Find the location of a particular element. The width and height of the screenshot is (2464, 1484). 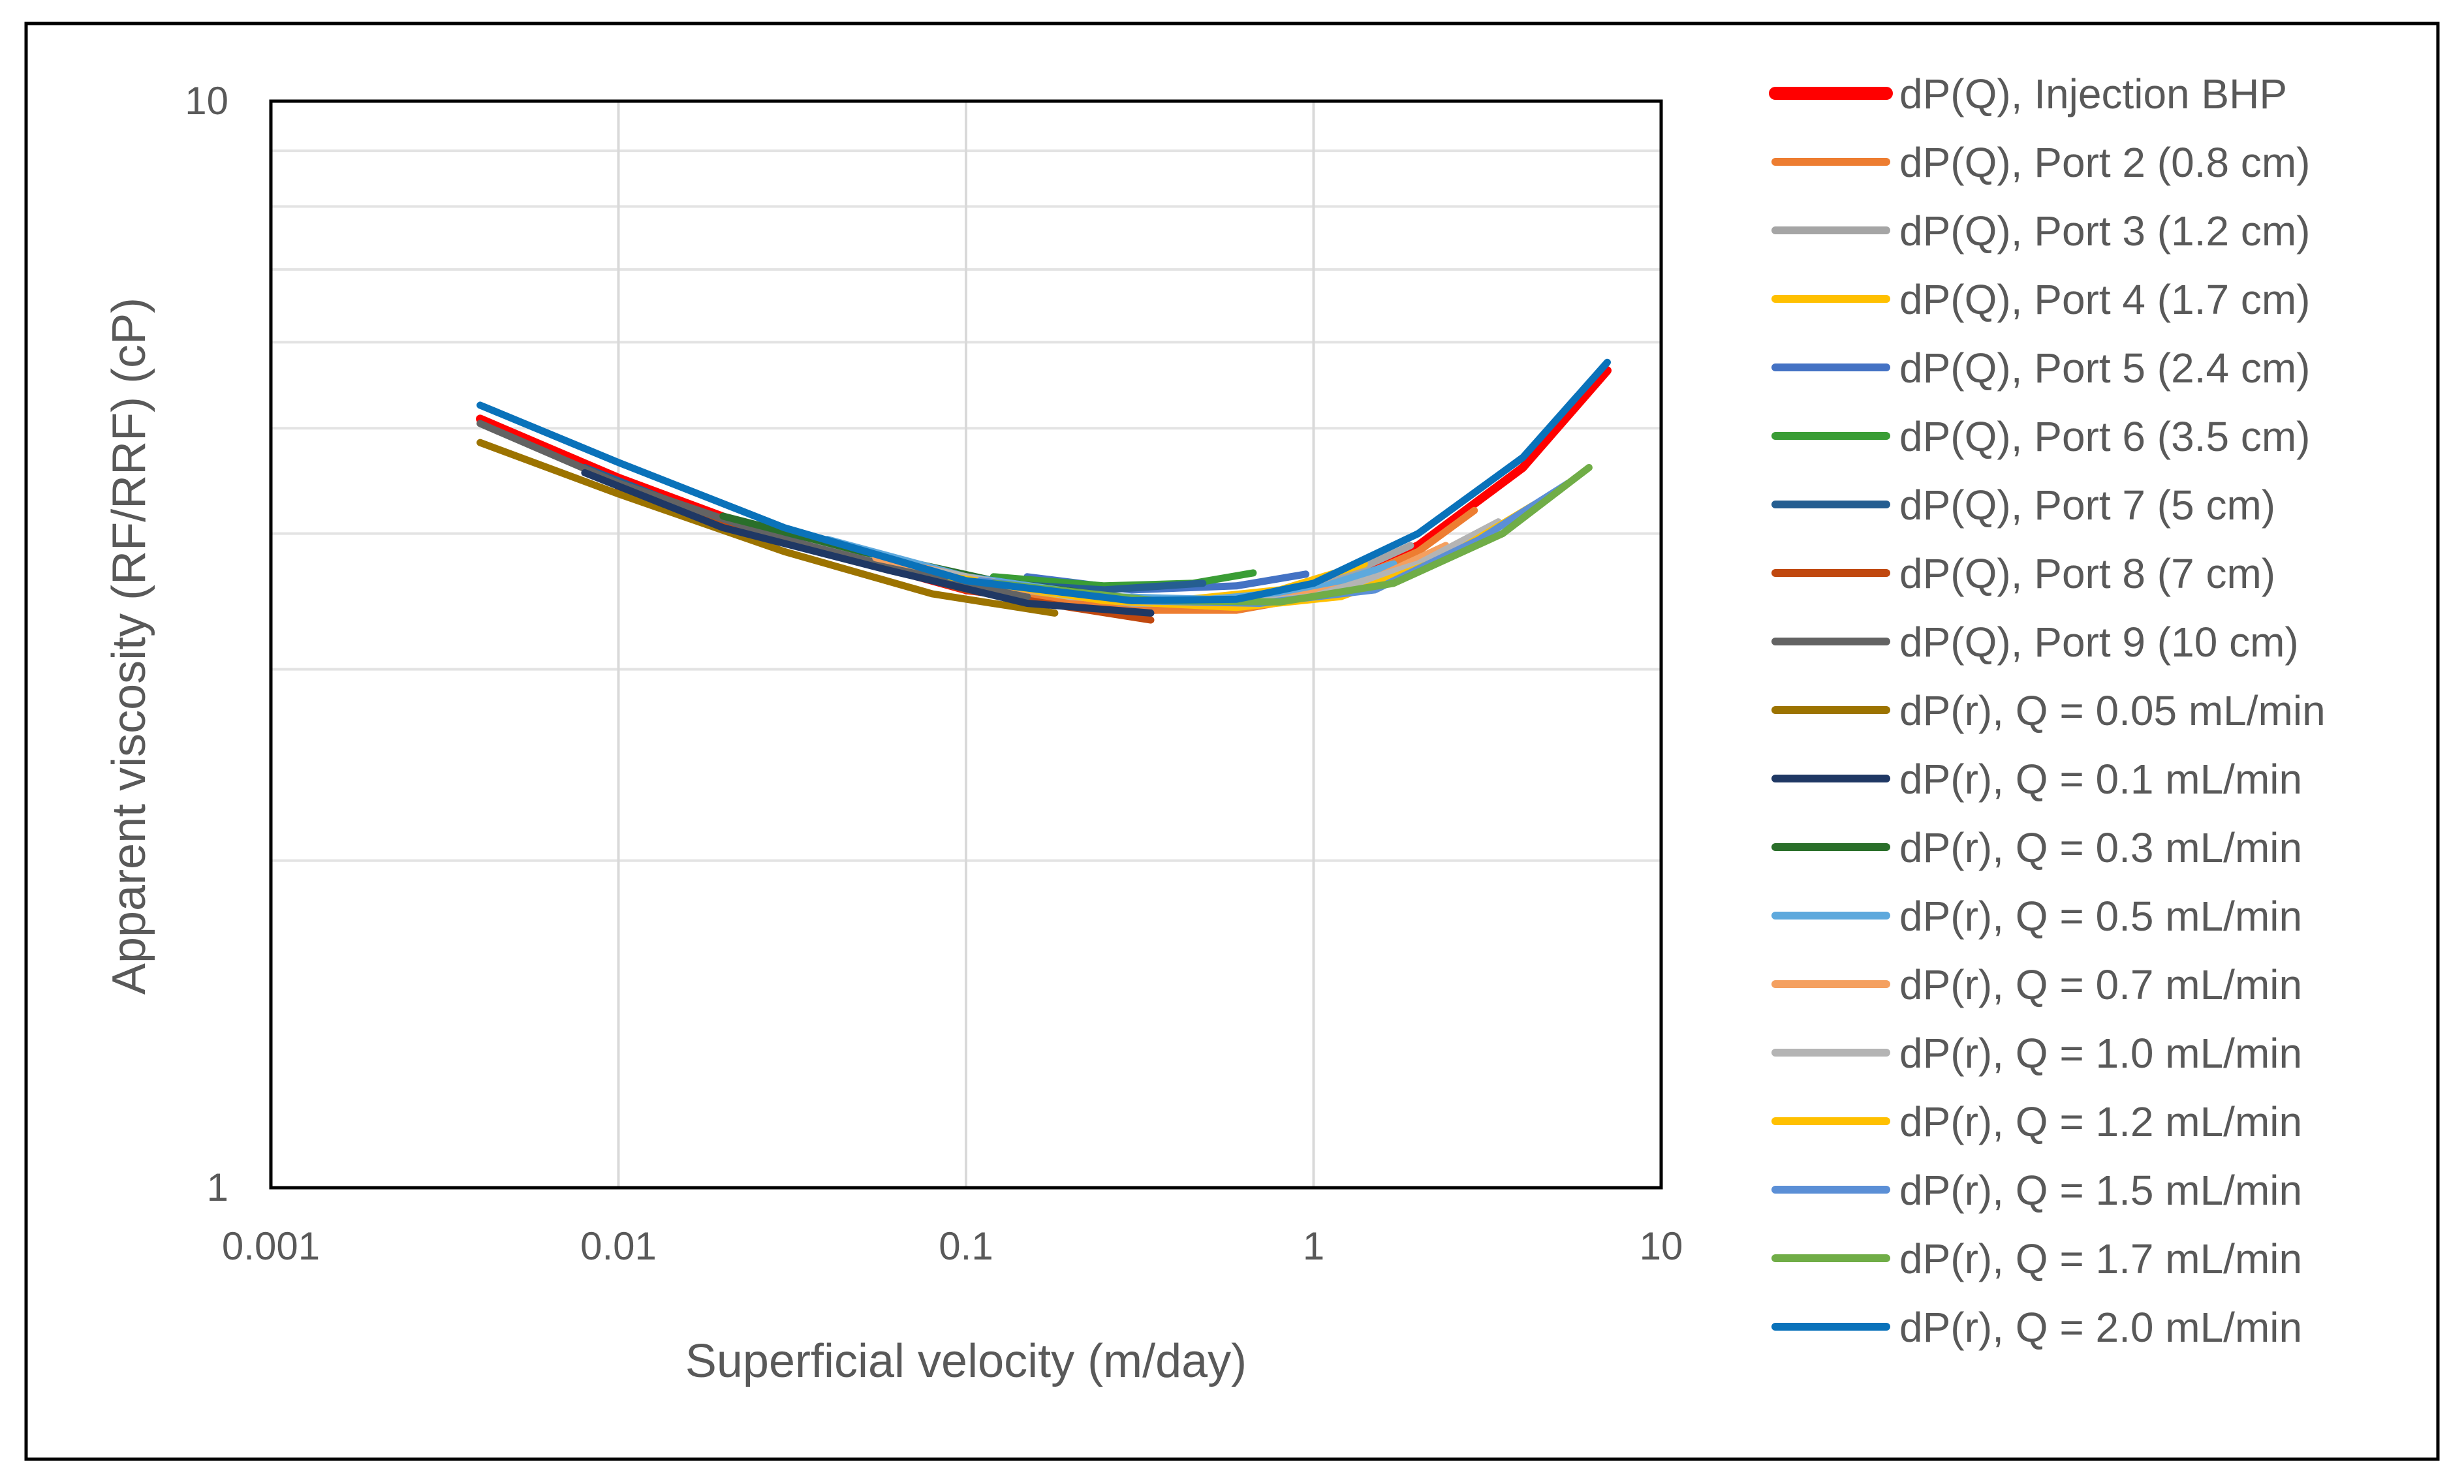

x-tick-label: 10 is located at coordinates (1661, 1246).